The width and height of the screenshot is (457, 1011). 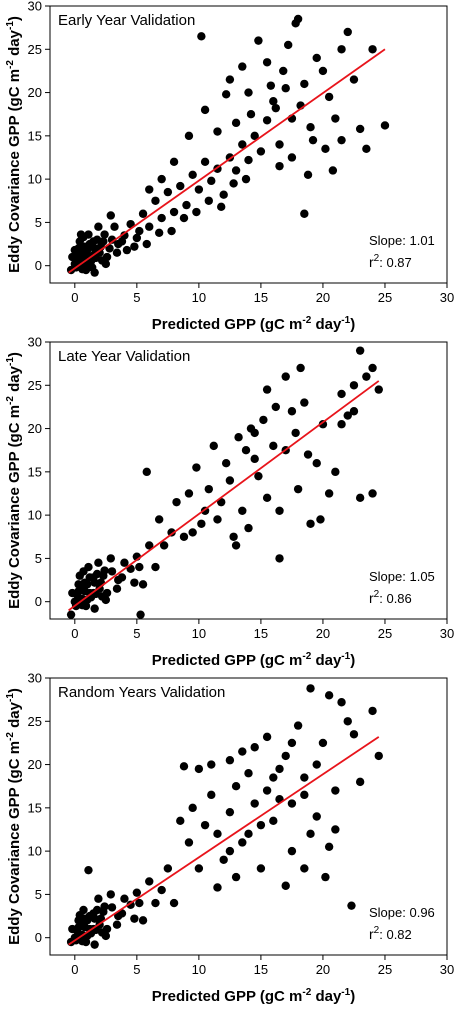 What do you see at coordinates (38, 558) in the screenshot?
I see `y-tick-label: 5` at bounding box center [38, 558].